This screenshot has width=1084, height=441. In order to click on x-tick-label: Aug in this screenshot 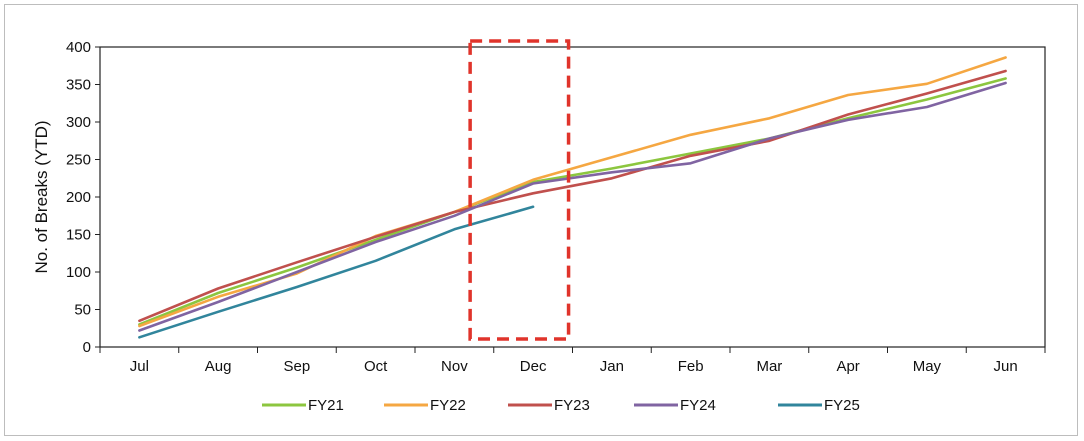, I will do `click(218, 366)`.